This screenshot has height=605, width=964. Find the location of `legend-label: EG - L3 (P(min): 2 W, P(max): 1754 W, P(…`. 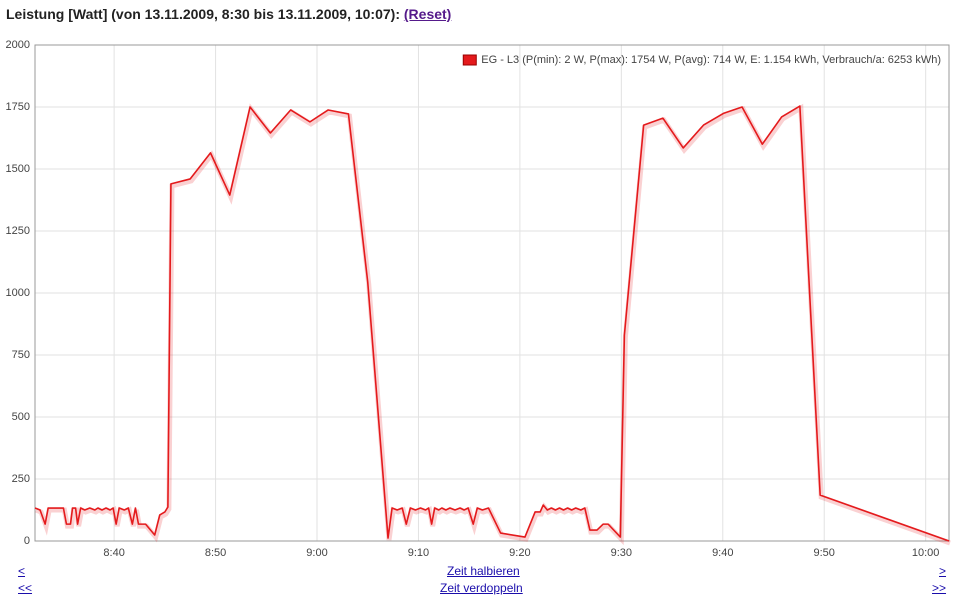

legend-label: EG - L3 (P(min): 2 W, P(max): 1754 W, P(… is located at coordinates (711, 60).